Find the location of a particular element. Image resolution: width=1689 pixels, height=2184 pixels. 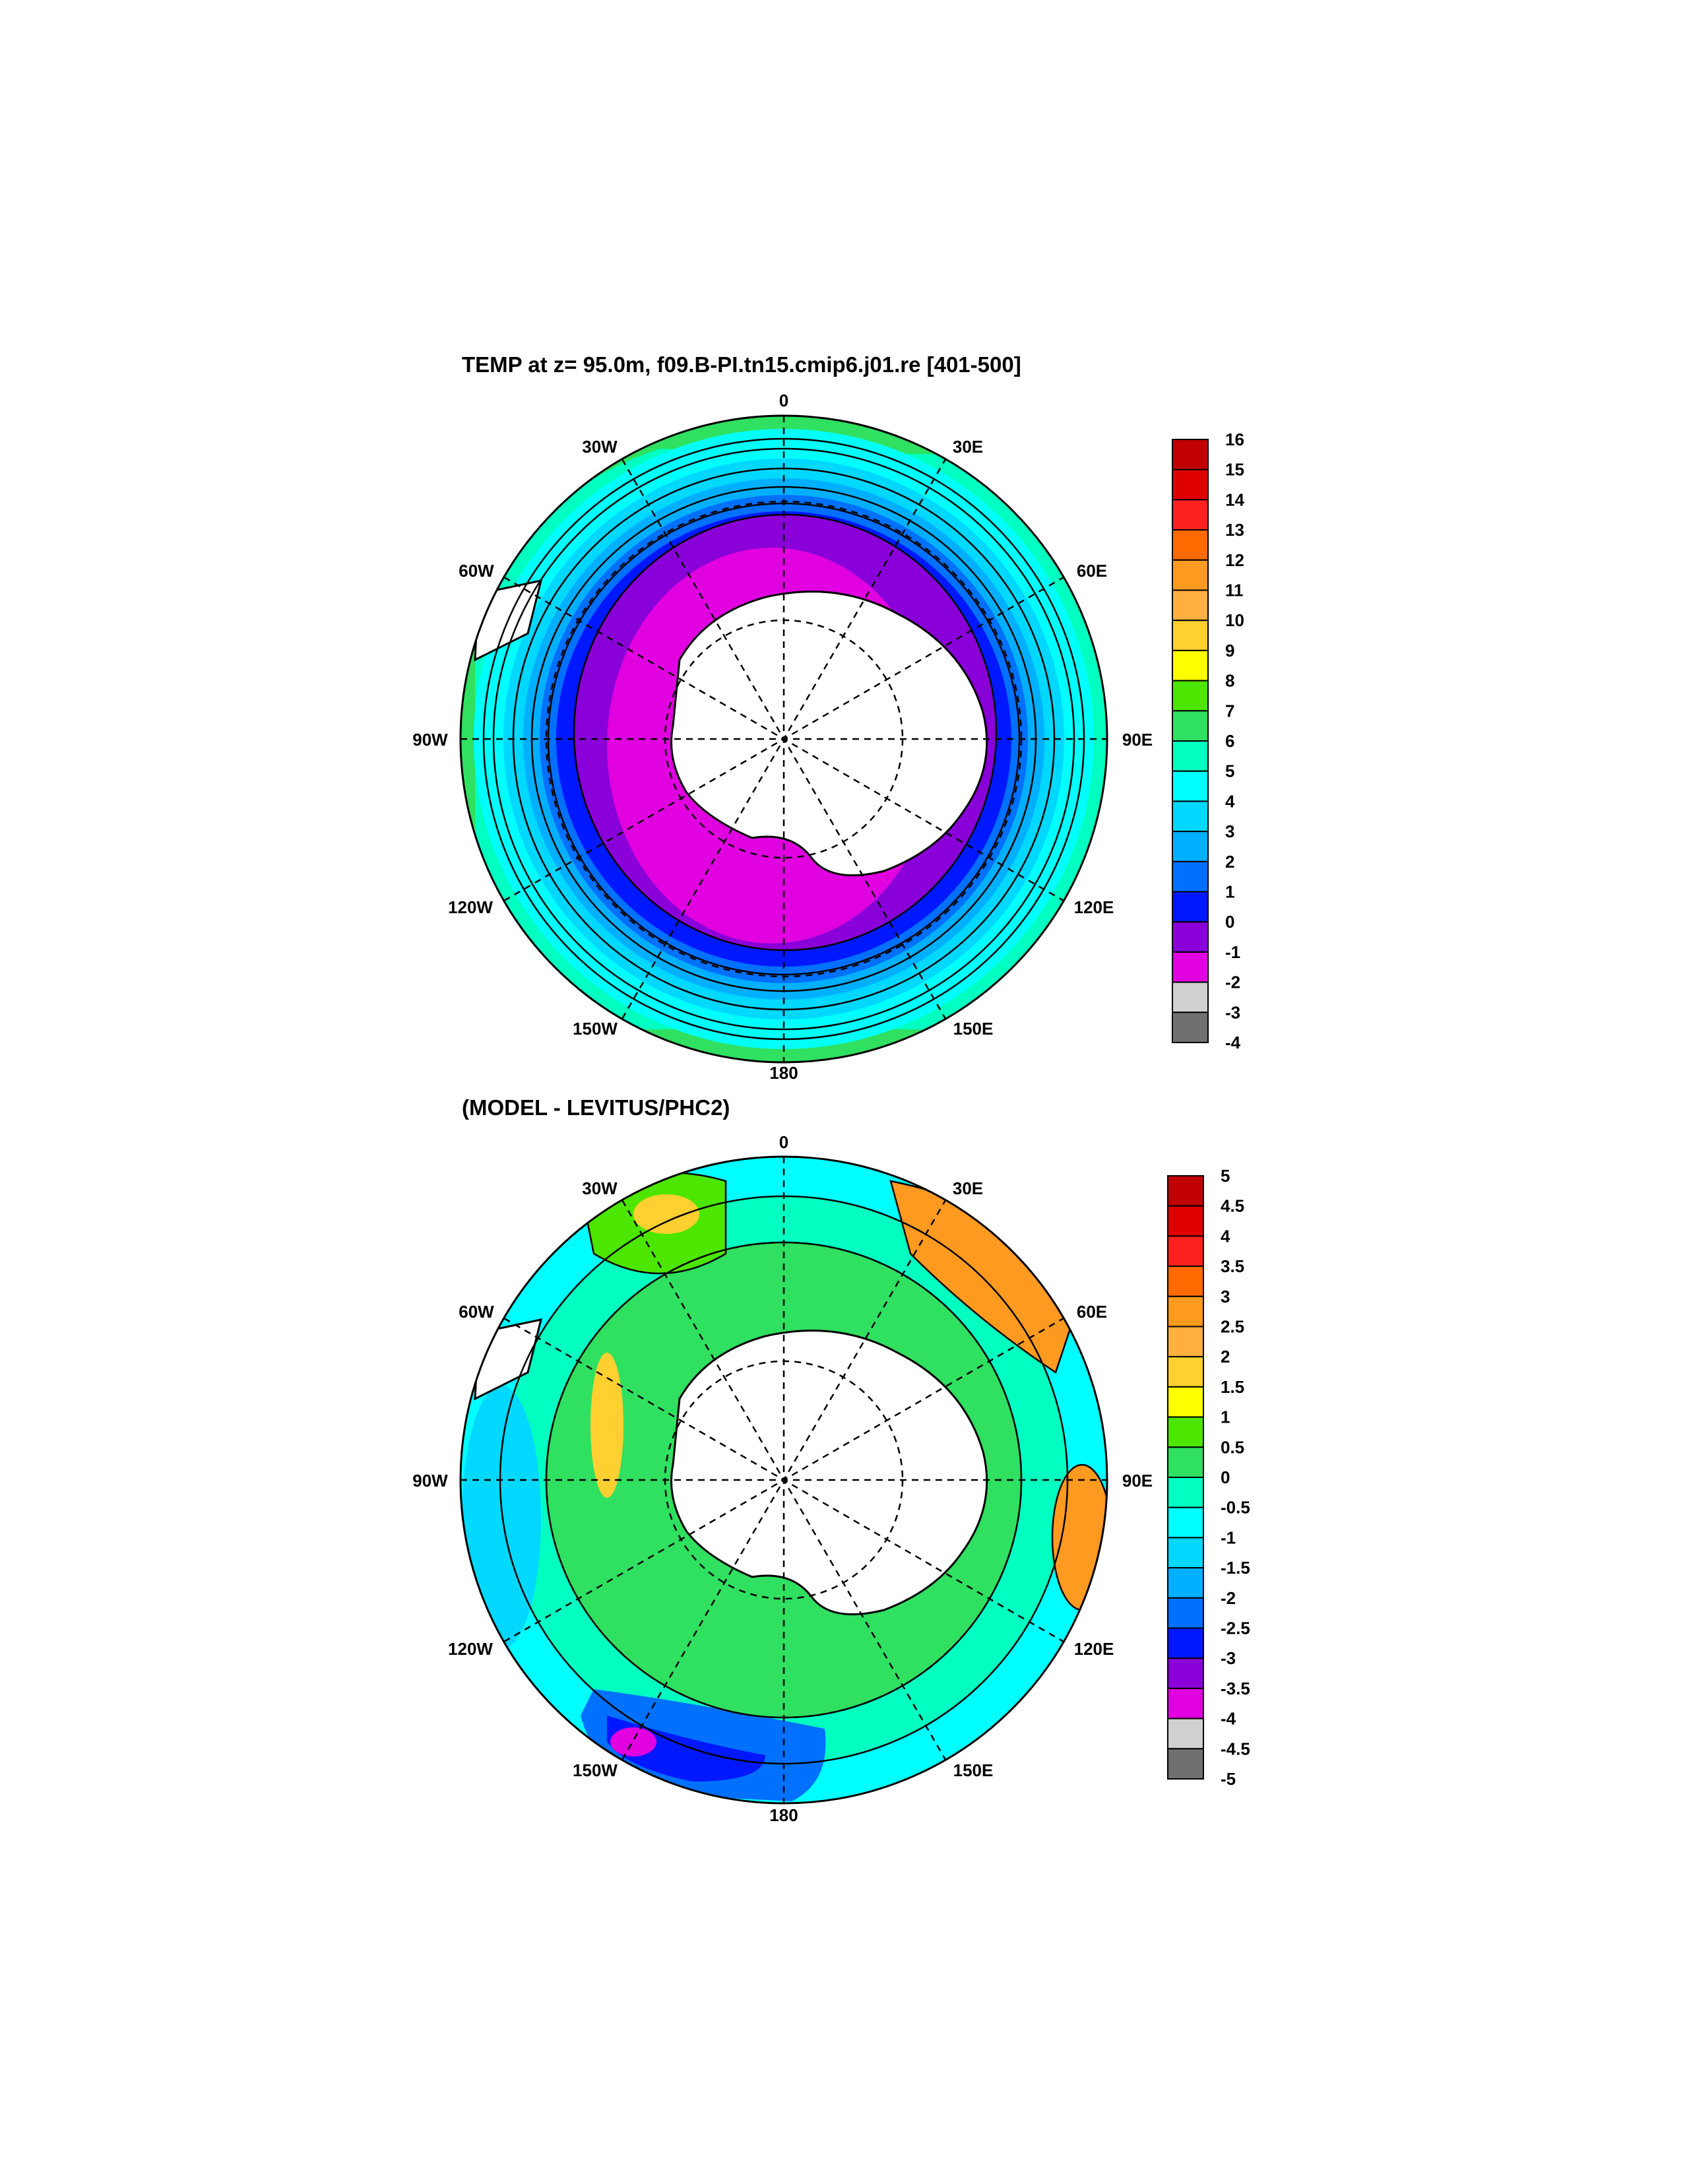

bottom-colorbar-label: -4.5 is located at coordinates (1235, 1748).